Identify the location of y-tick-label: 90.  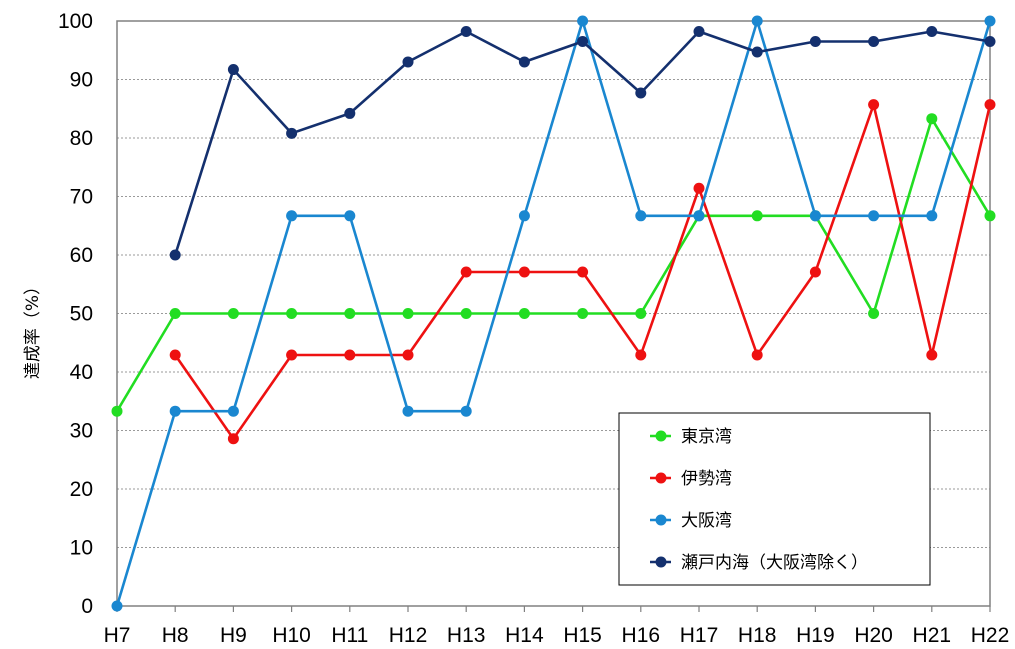
(81, 80).